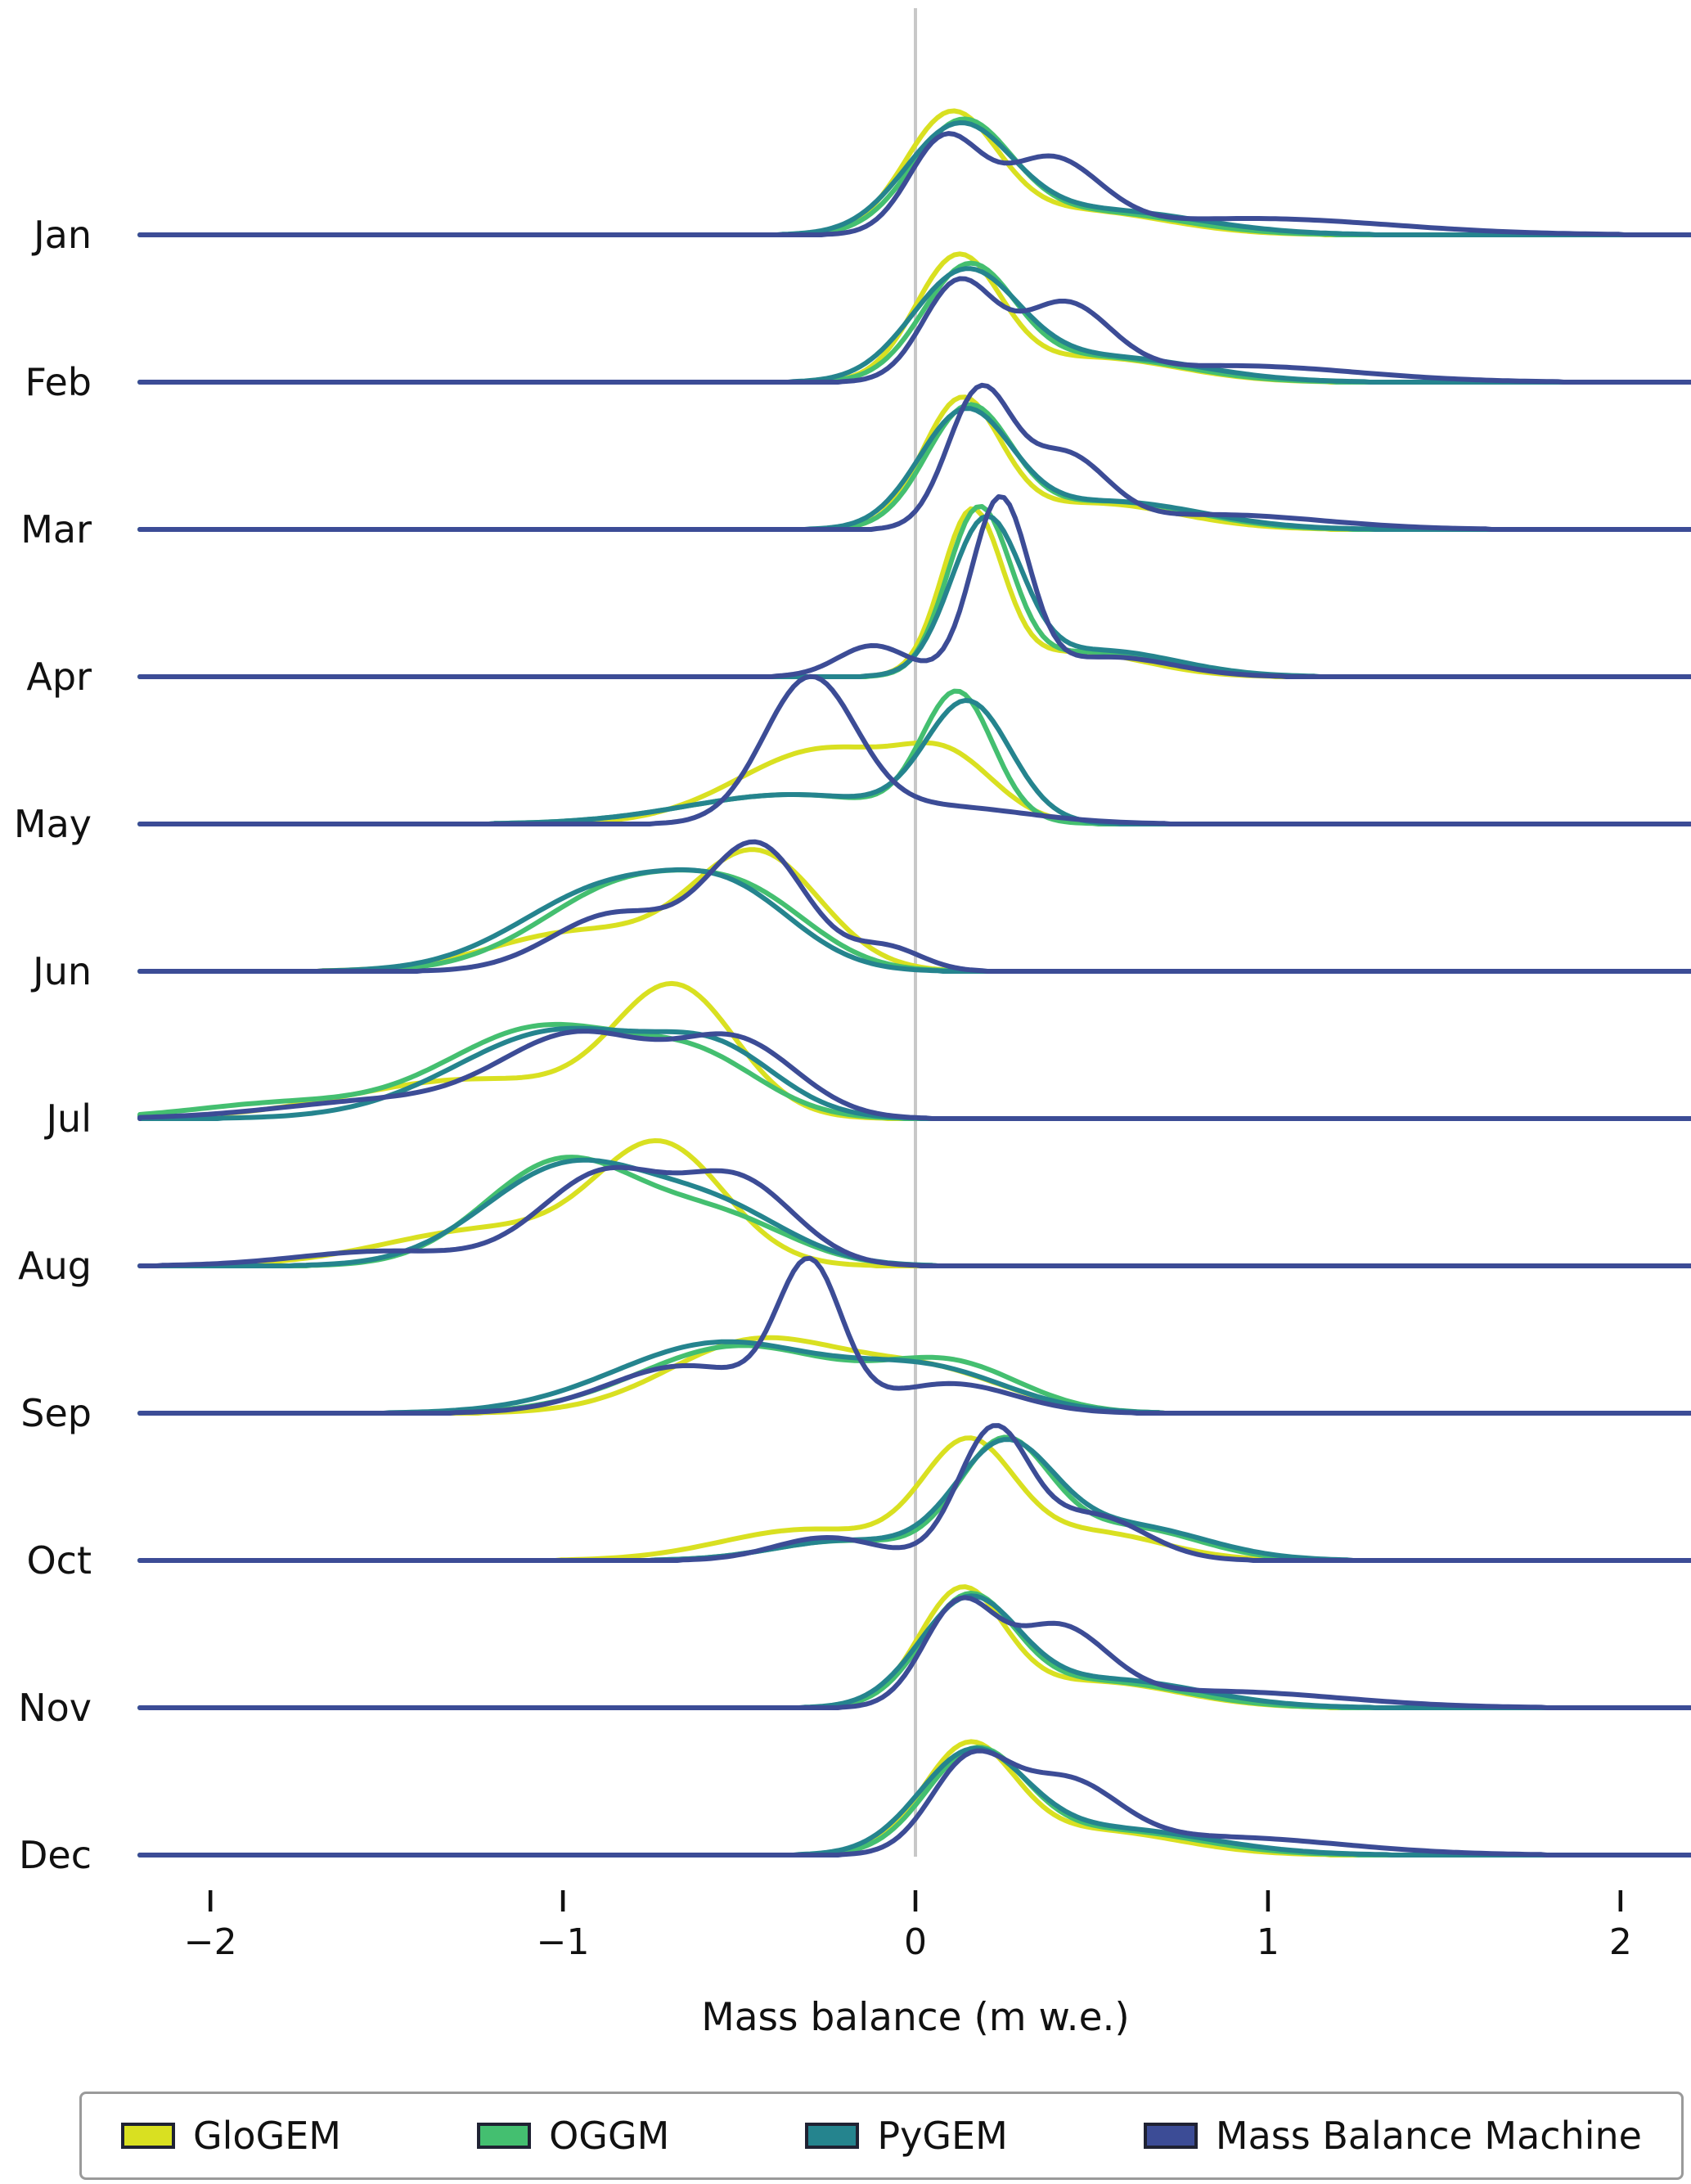 The height and width of the screenshot is (2184, 1691). Describe the element at coordinates (914, 1493) in the screenshot. I see `kde-curve-oct-mass-balance-machine` at that location.